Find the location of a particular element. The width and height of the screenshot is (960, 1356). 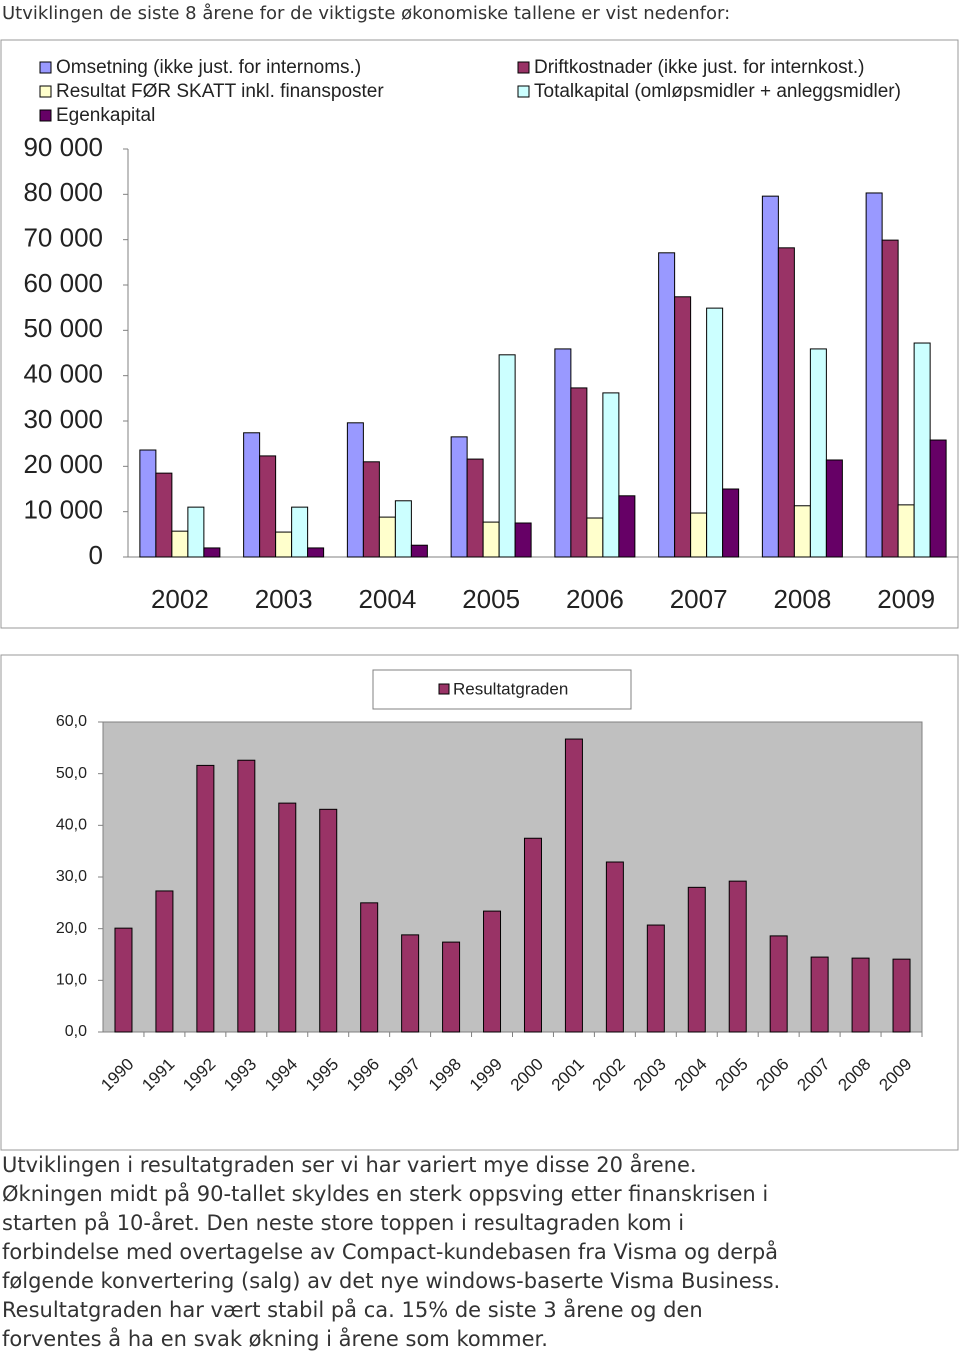

y-tick-label: 30 000 is located at coordinates (63, 419).